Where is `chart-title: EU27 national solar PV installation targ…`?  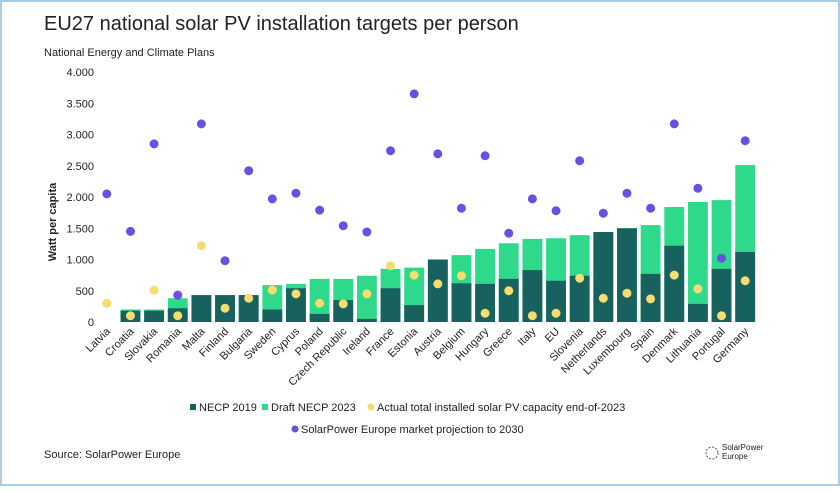
chart-title: EU27 national solar PV installation targ… is located at coordinates (281, 24).